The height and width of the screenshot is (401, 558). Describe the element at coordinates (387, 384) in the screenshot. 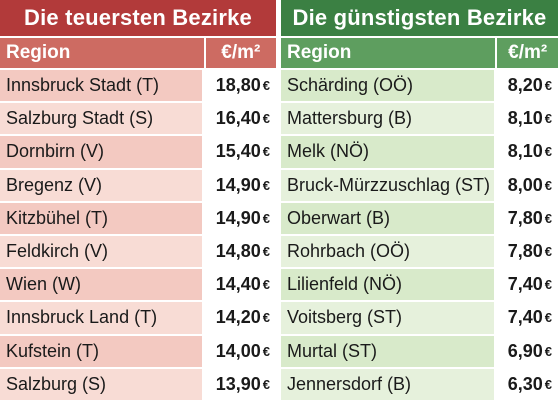

I see `region-cell: Jennersdorf (B)` at that location.